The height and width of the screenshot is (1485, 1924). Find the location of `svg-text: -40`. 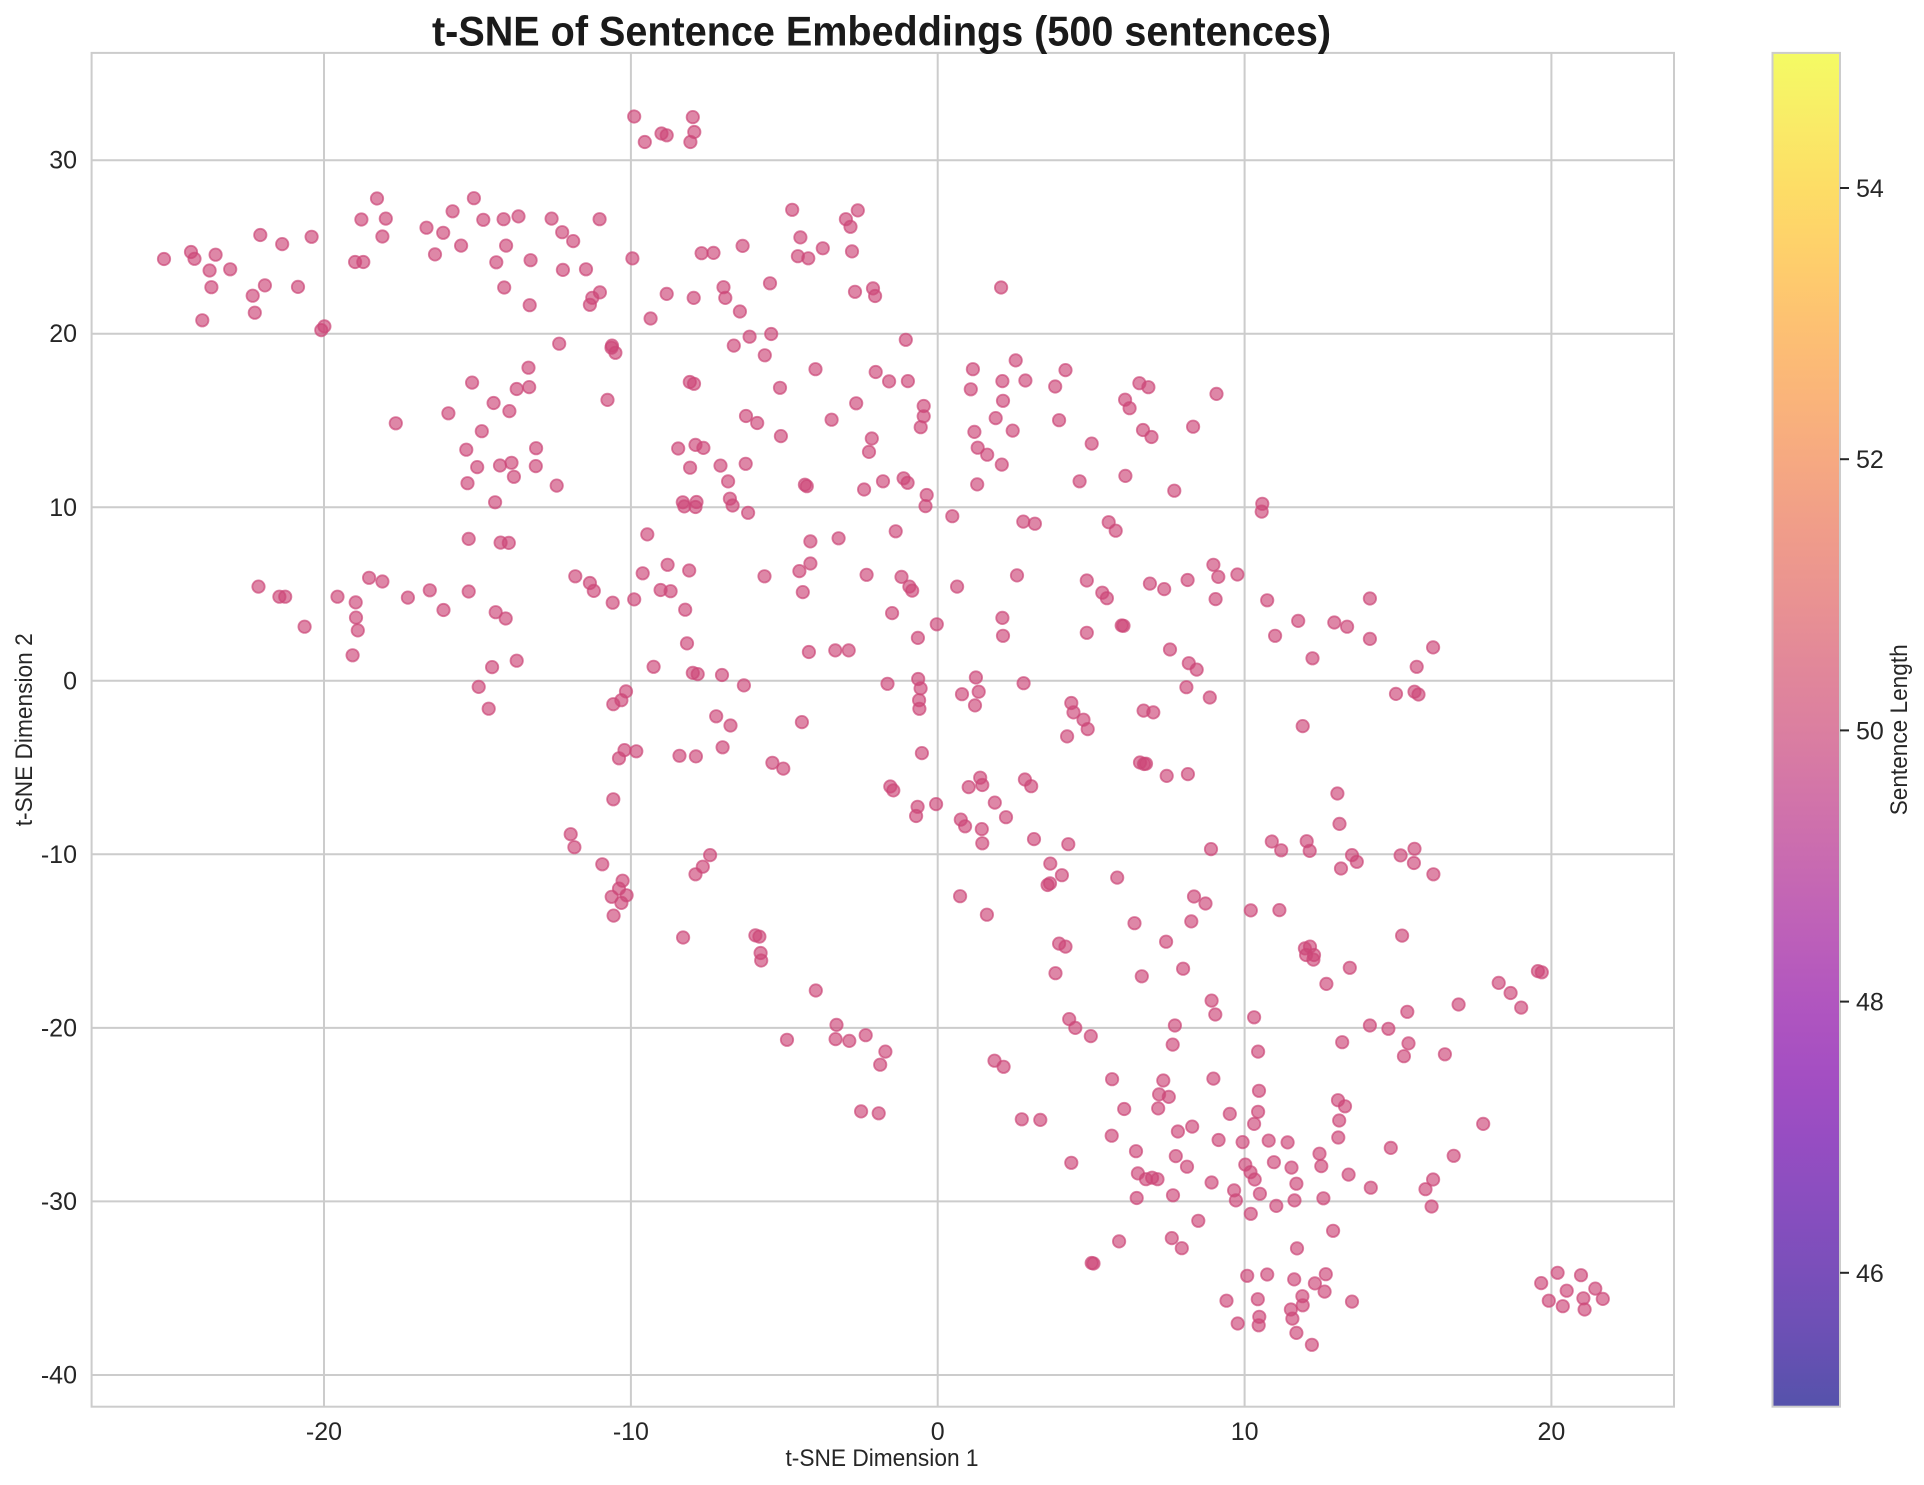

svg-text: -40 is located at coordinates (59, 1376).